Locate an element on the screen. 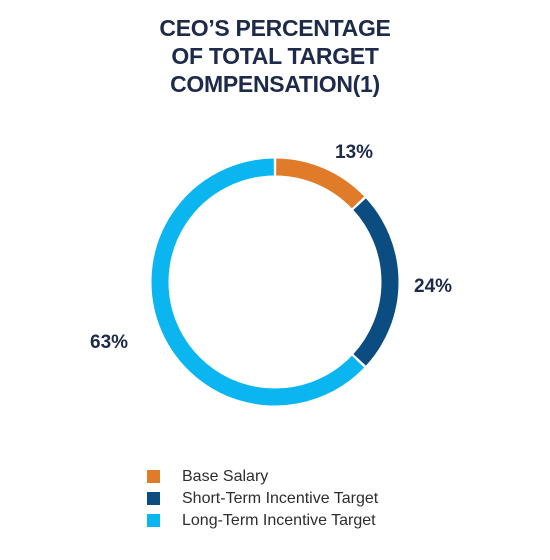 The width and height of the screenshot is (550, 560). legend-item-base-salary: Base Salary is located at coordinates (262, 476).